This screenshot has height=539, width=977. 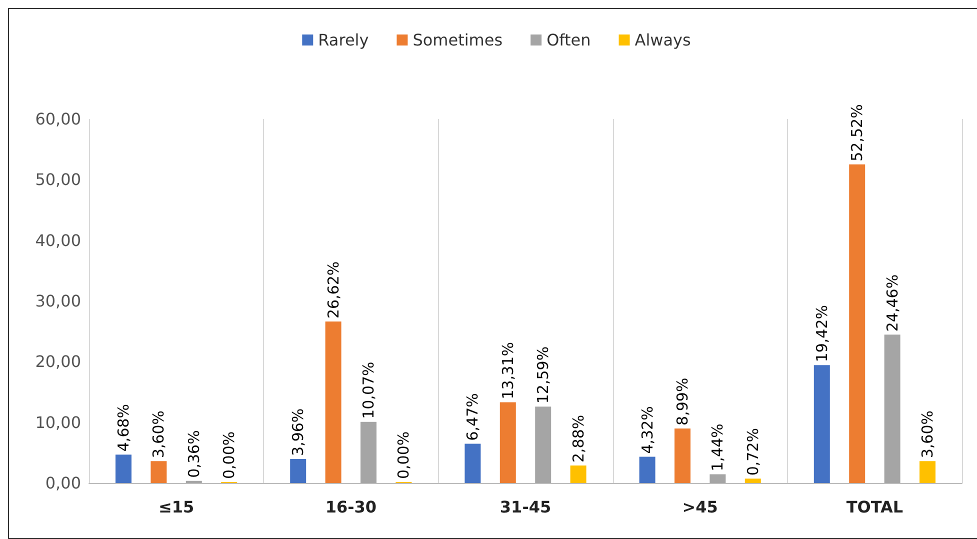 What do you see at coordinates (700, 507) in the screenshot?
I see `x-tick-label: >45` at bounding box center [700, 507].